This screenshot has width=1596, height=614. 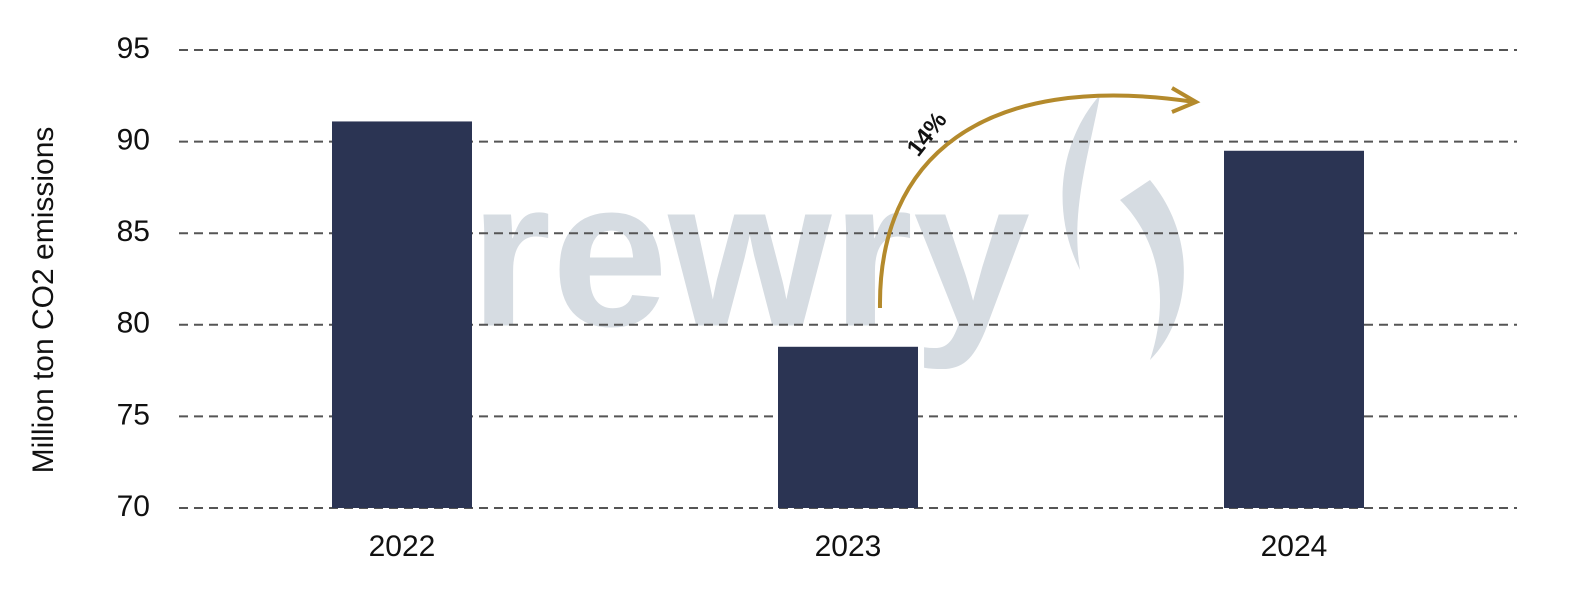 I want to click on y-tick-label: 70, so click(x=133, y=506).